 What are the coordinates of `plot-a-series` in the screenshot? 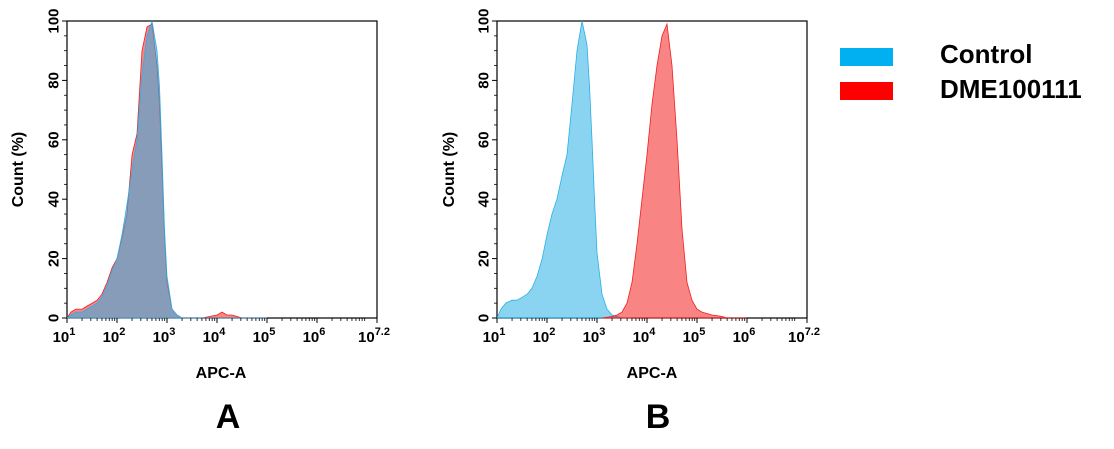 It's located at (166, 169).